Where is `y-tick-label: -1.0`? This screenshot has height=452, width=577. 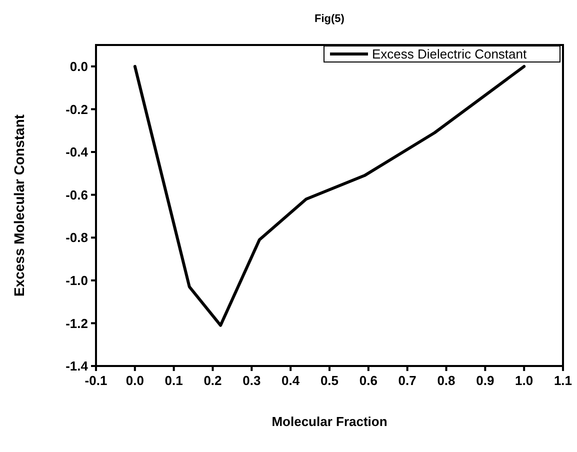 y-tick-label: -1.0 is located at coordinates (77, 280).